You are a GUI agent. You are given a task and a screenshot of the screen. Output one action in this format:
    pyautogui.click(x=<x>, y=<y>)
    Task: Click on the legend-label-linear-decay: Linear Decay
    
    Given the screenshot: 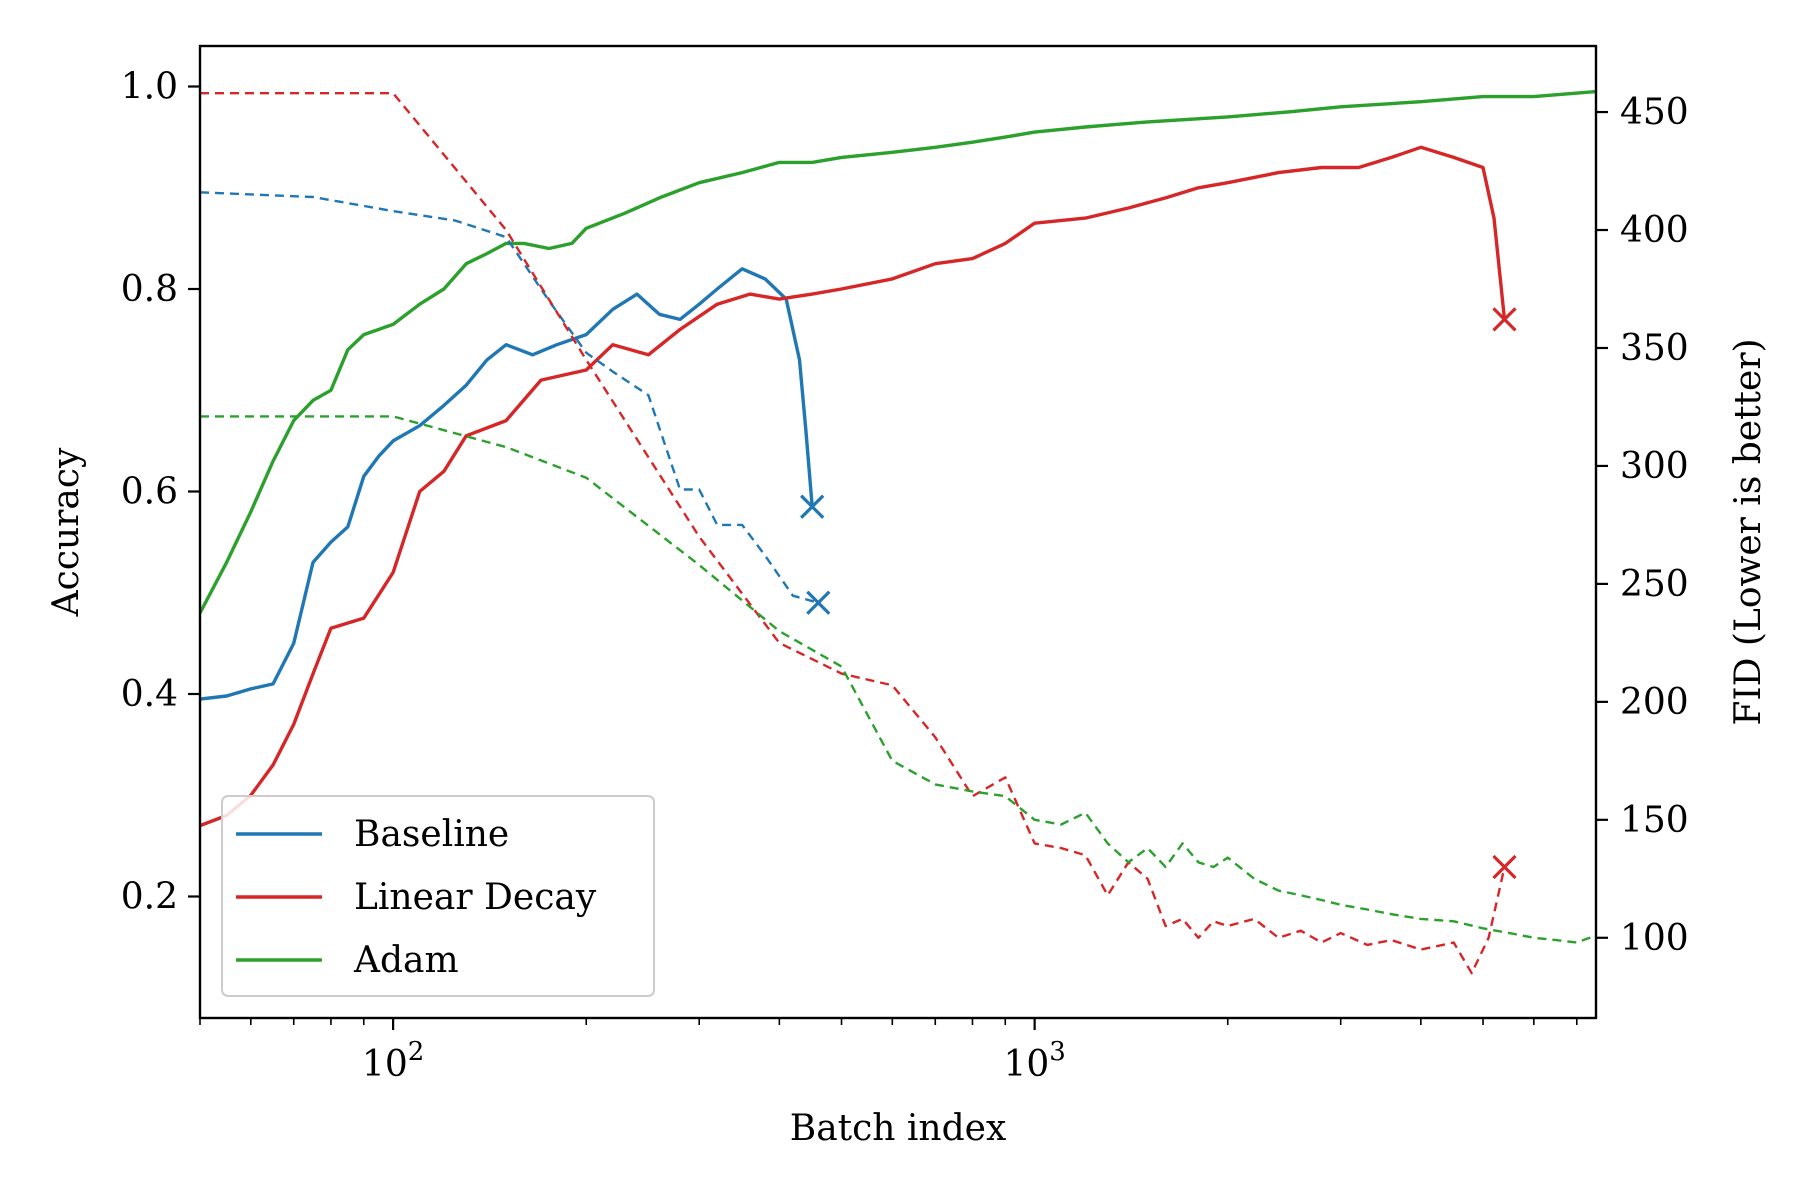 What is the action you would take?
    pyautogui.click(x=475, y=897)
    